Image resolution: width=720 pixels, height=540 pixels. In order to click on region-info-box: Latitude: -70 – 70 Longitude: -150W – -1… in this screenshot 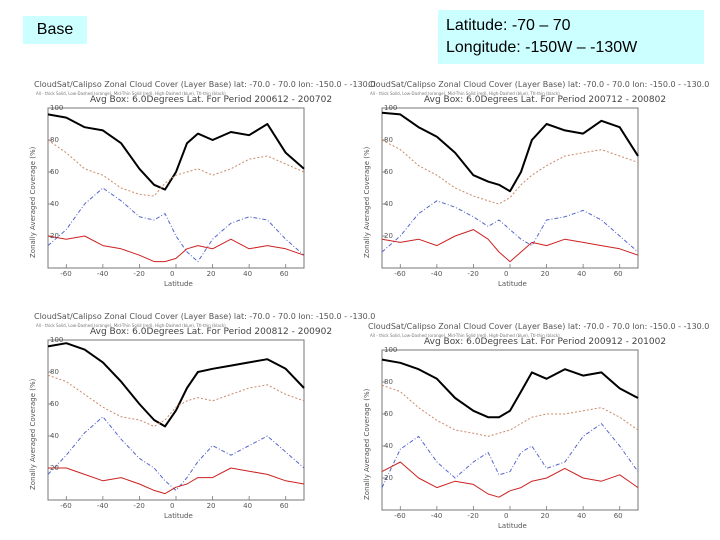, I will do `click(571, 37)`.